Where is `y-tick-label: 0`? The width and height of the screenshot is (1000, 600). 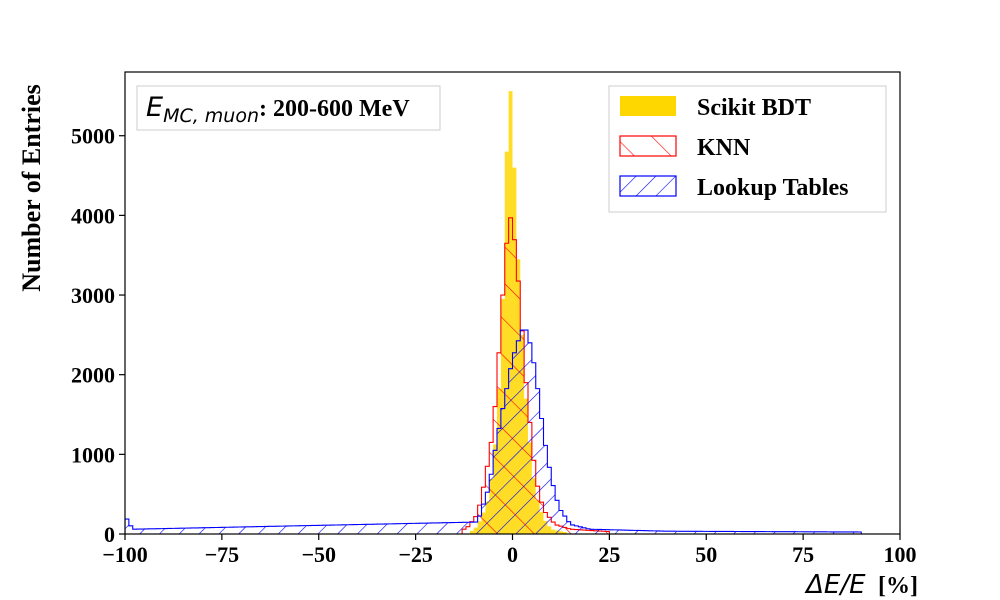
y-tick-label: 0 is located at coordinates (109, 534).